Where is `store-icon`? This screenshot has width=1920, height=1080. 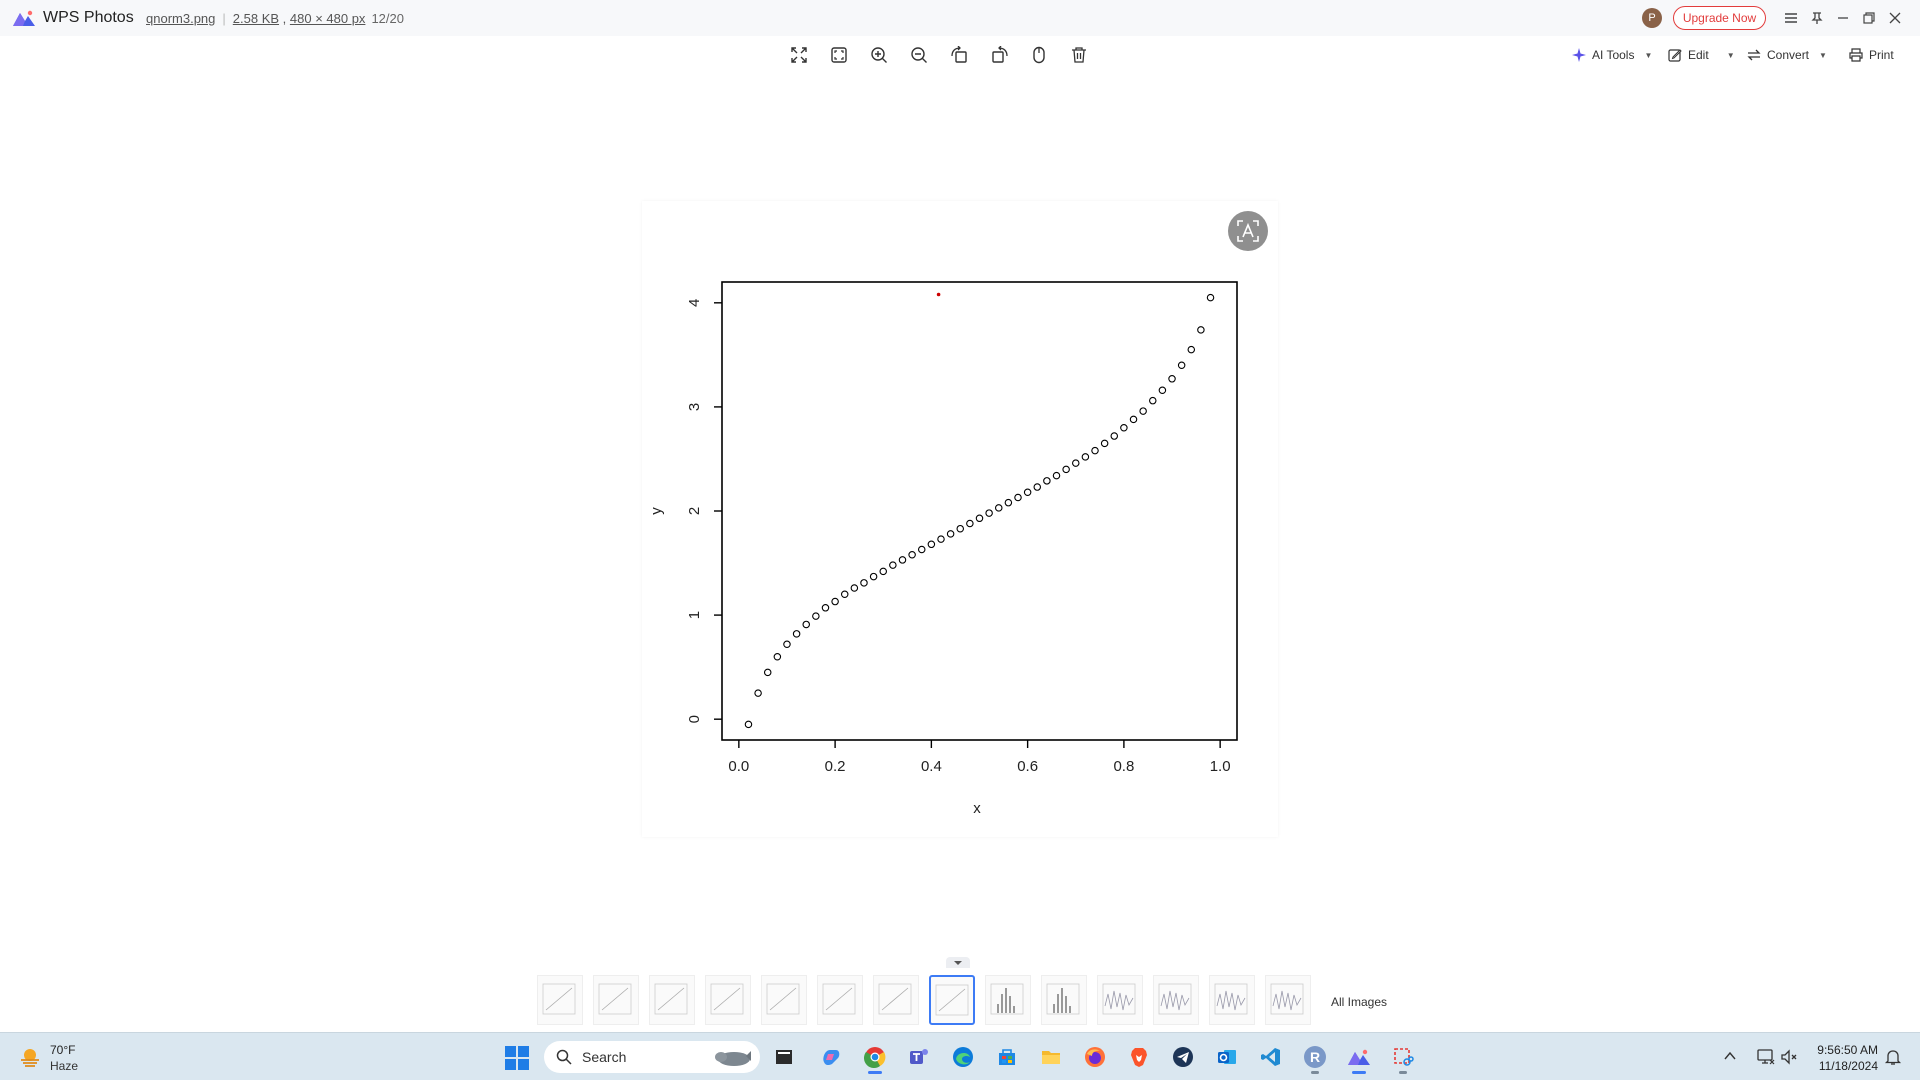
store-icon is located at coordinates (1007, 1057).